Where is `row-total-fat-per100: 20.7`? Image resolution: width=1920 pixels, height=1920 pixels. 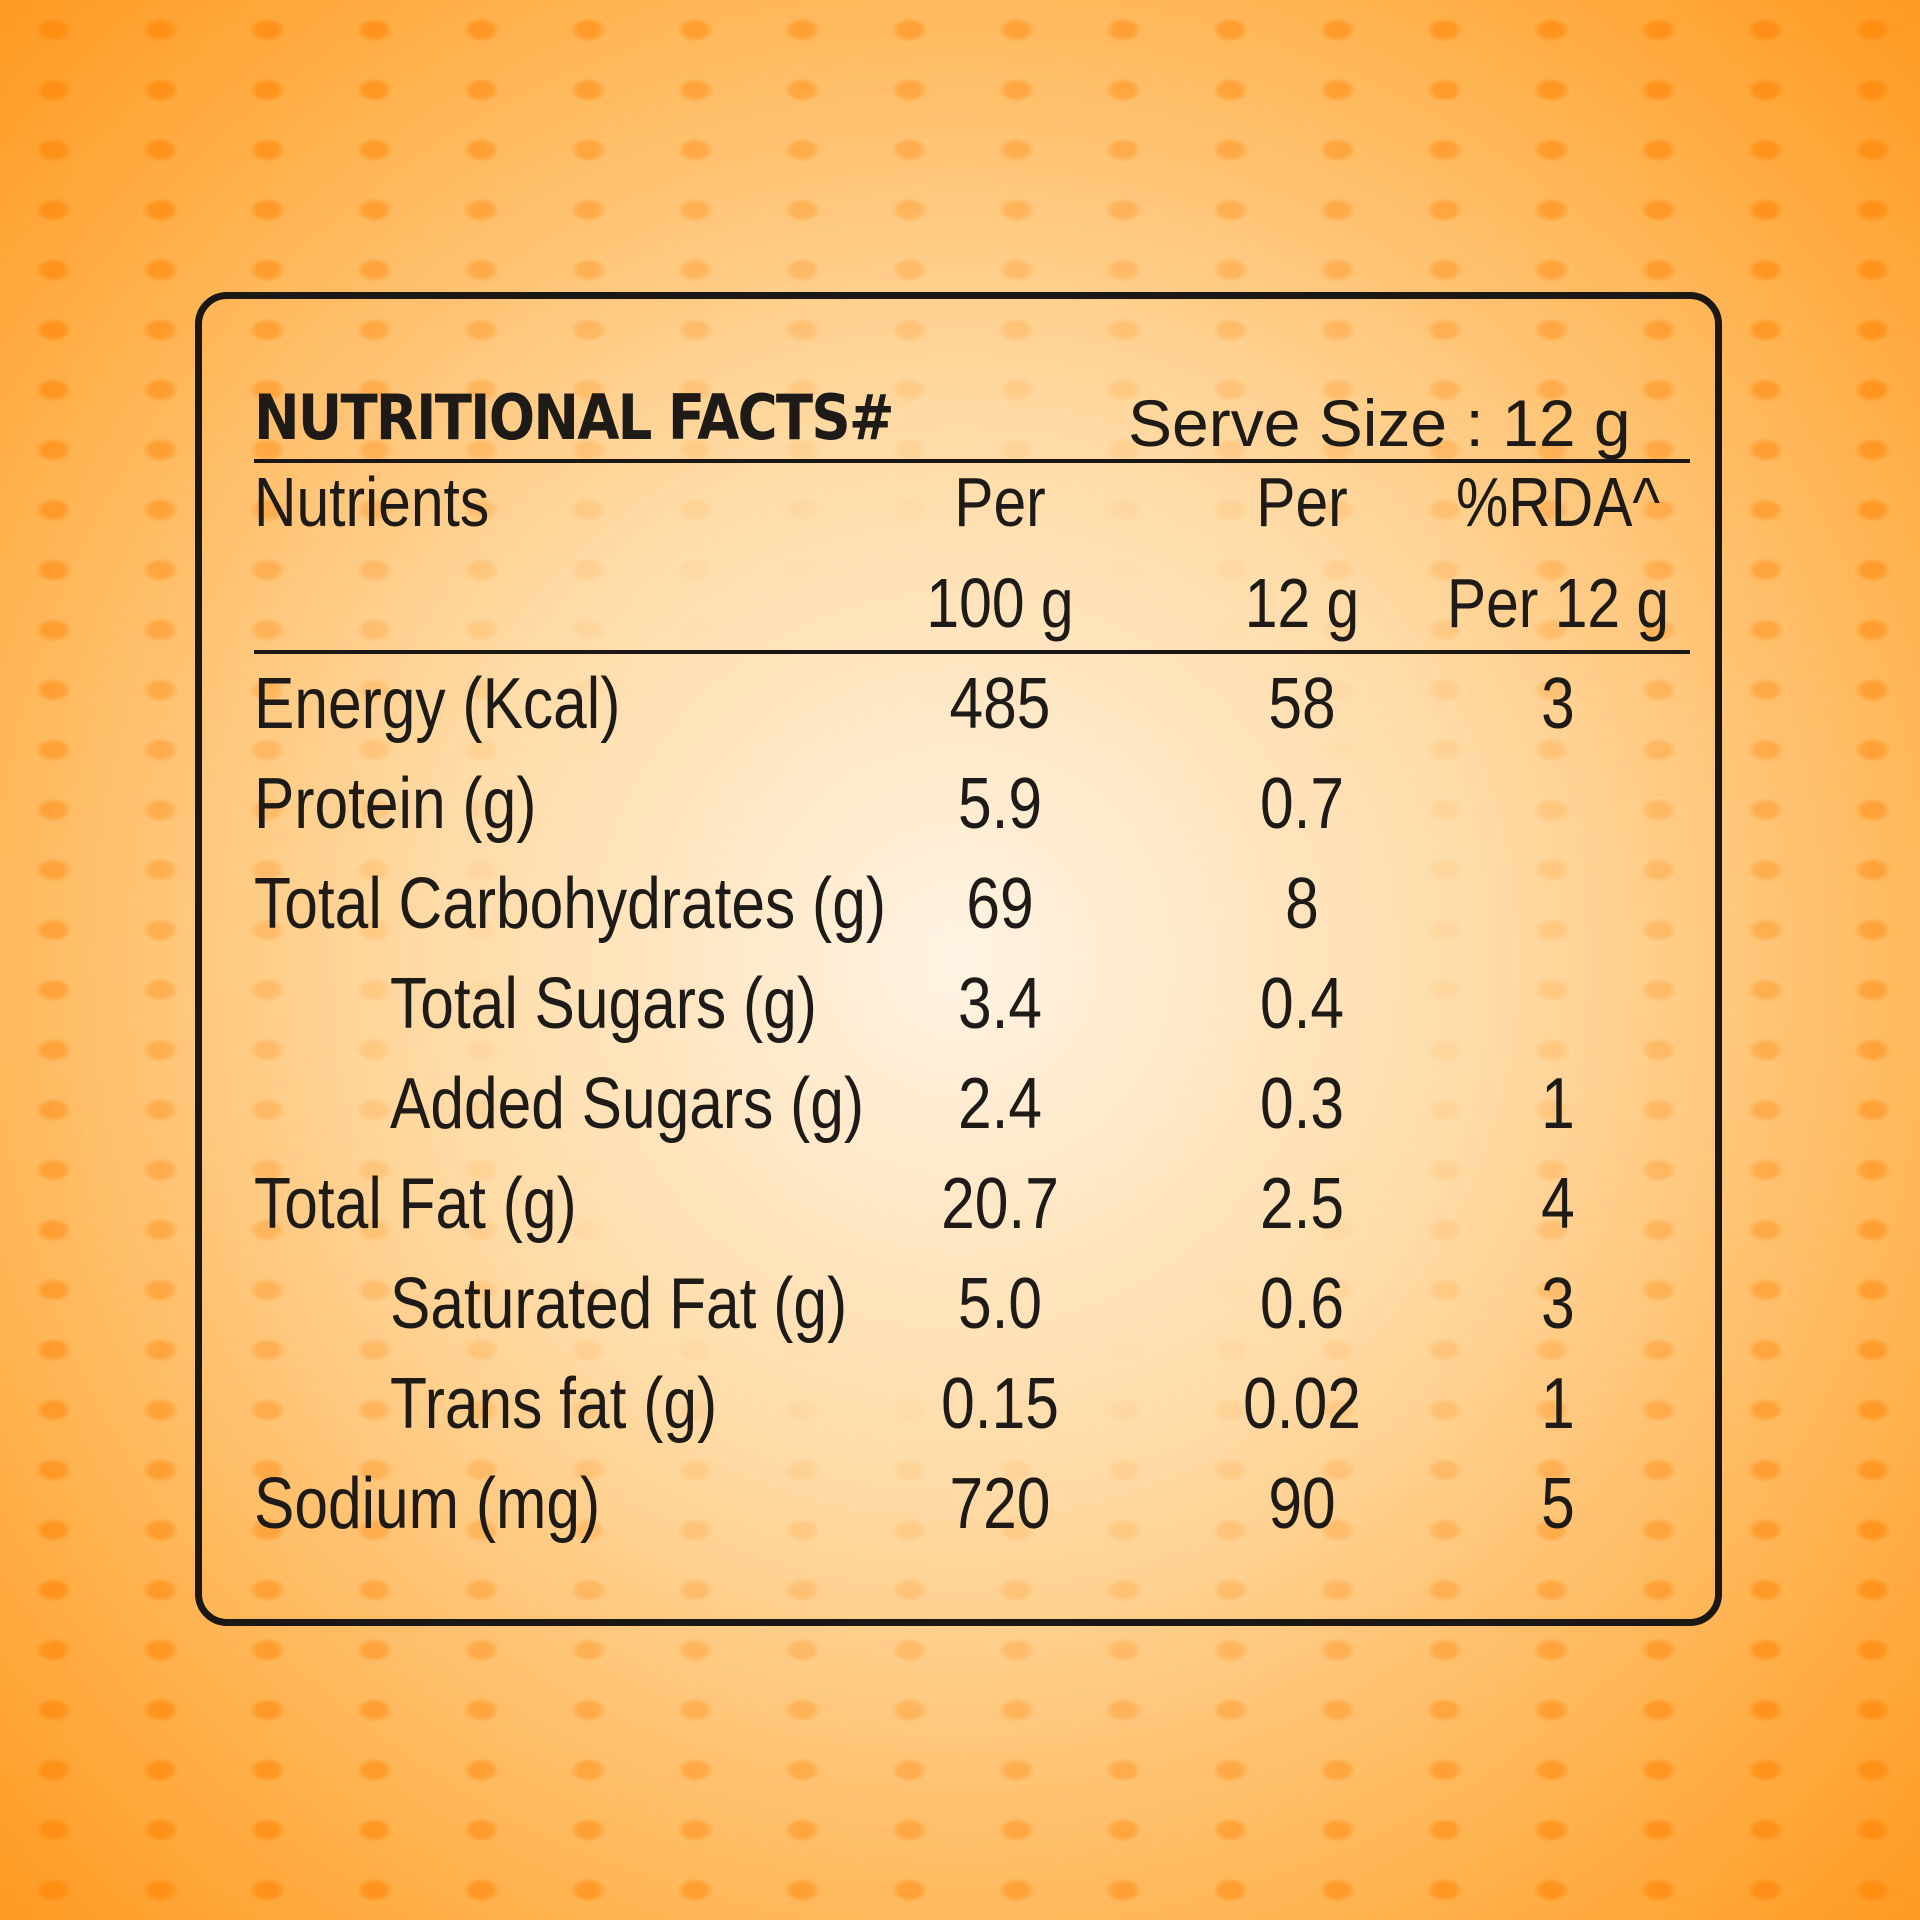 row-total-fat-per100: 20.7 is located at coordinates (1000, 1204).